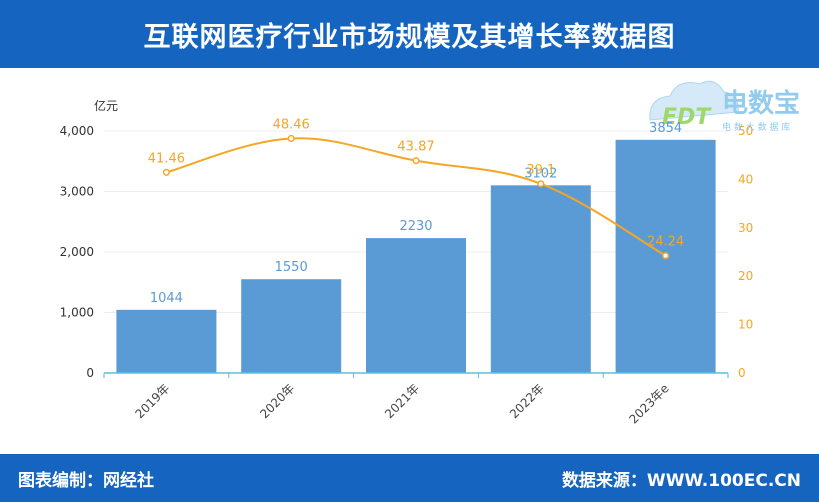 This screenshot has height=502, width=819. Describe the element at coordinates (415, 226) in the screenshot. I see `bar-value-label: 2230` at that location.